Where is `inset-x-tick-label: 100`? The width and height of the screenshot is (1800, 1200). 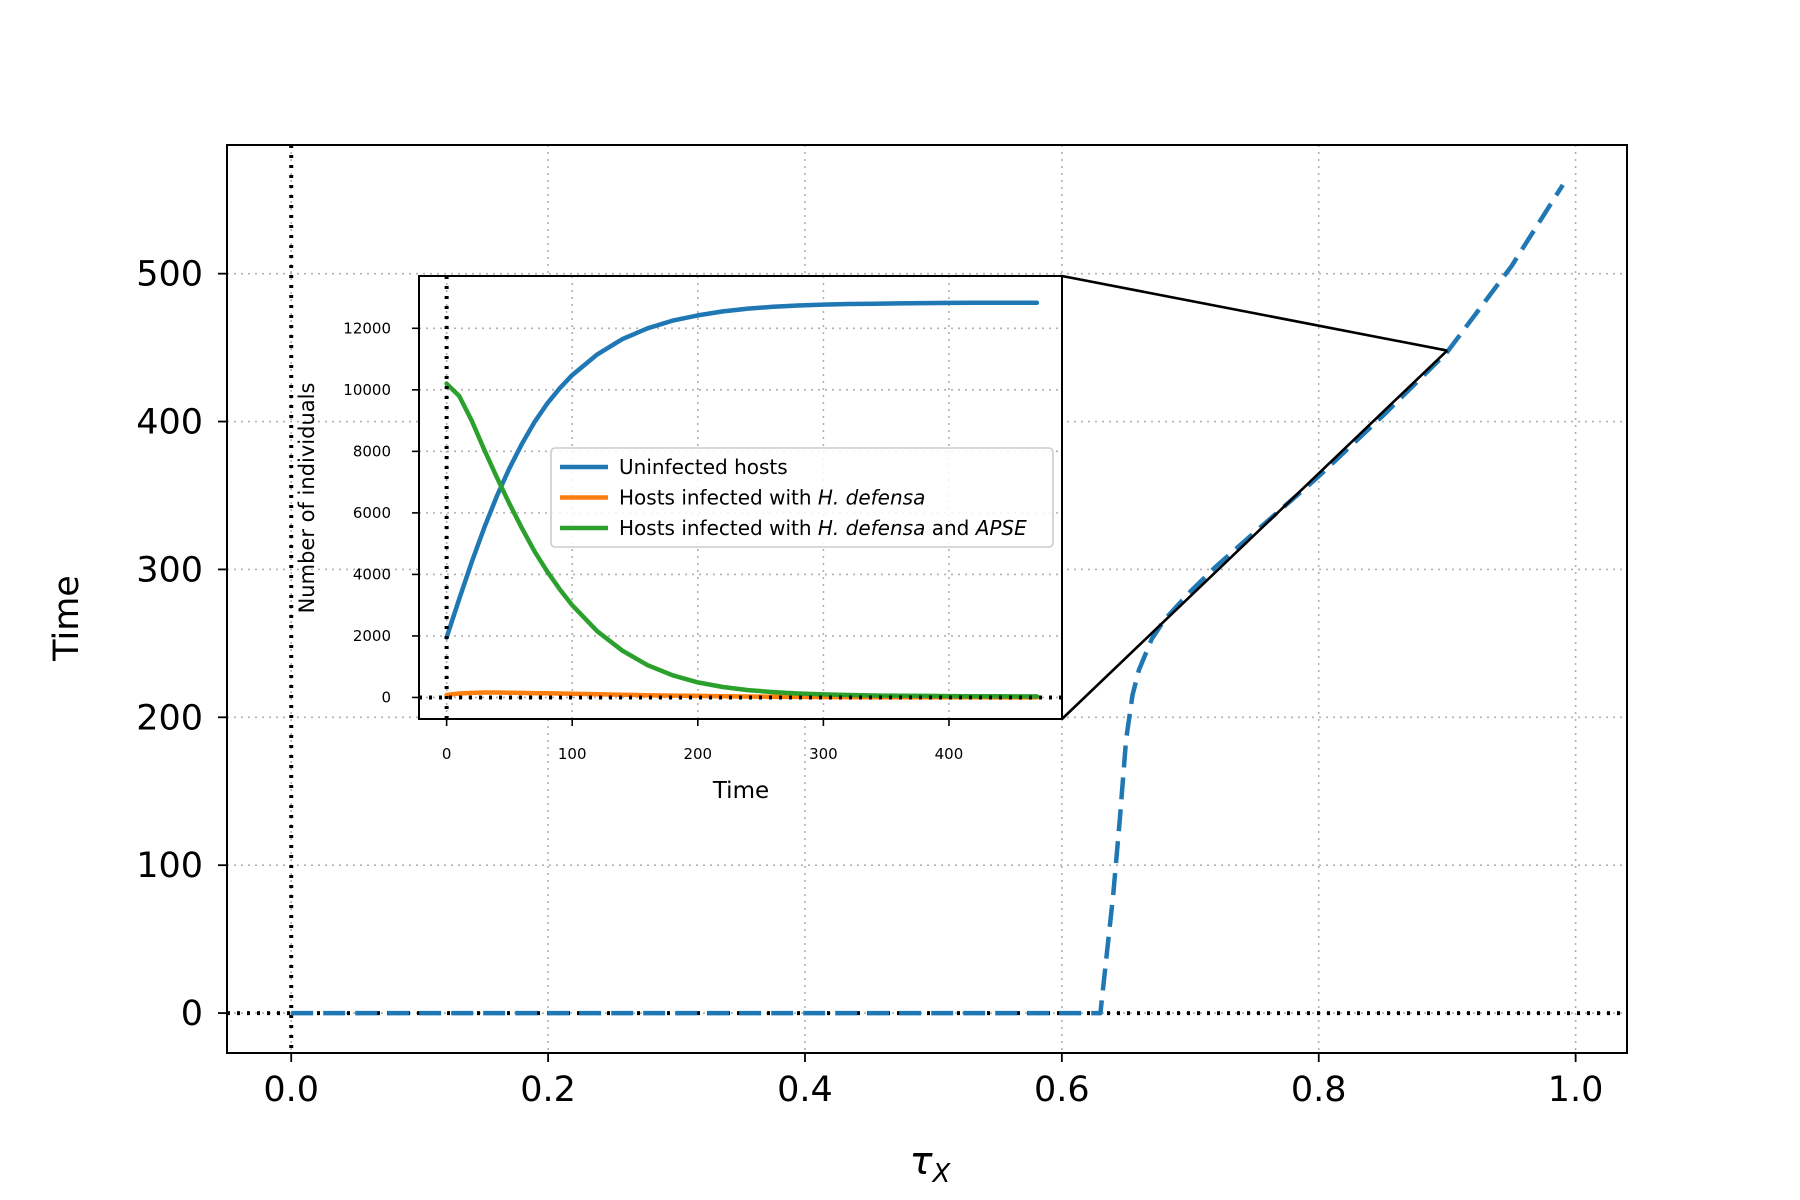
inset-x-tick-label: 100 is located at coordinates (572, 754).